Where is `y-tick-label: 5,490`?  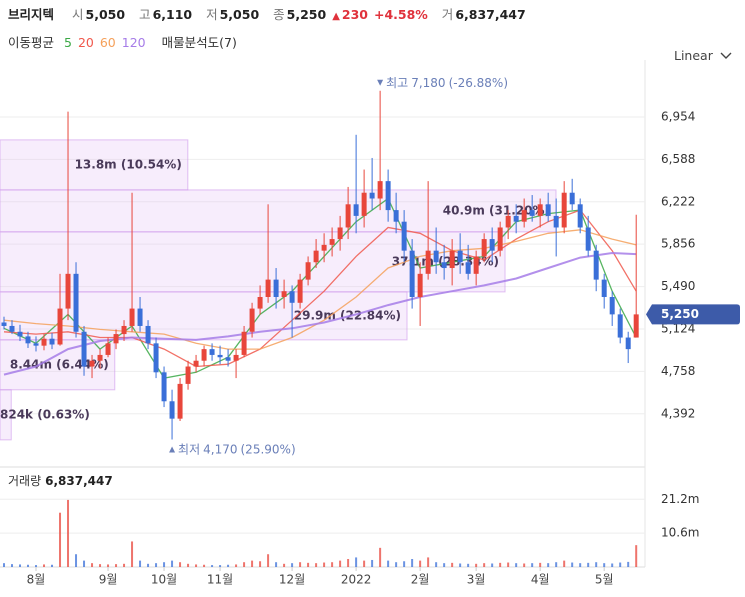 y-tick-label: 5,490 is located at coordinates (678, 286).